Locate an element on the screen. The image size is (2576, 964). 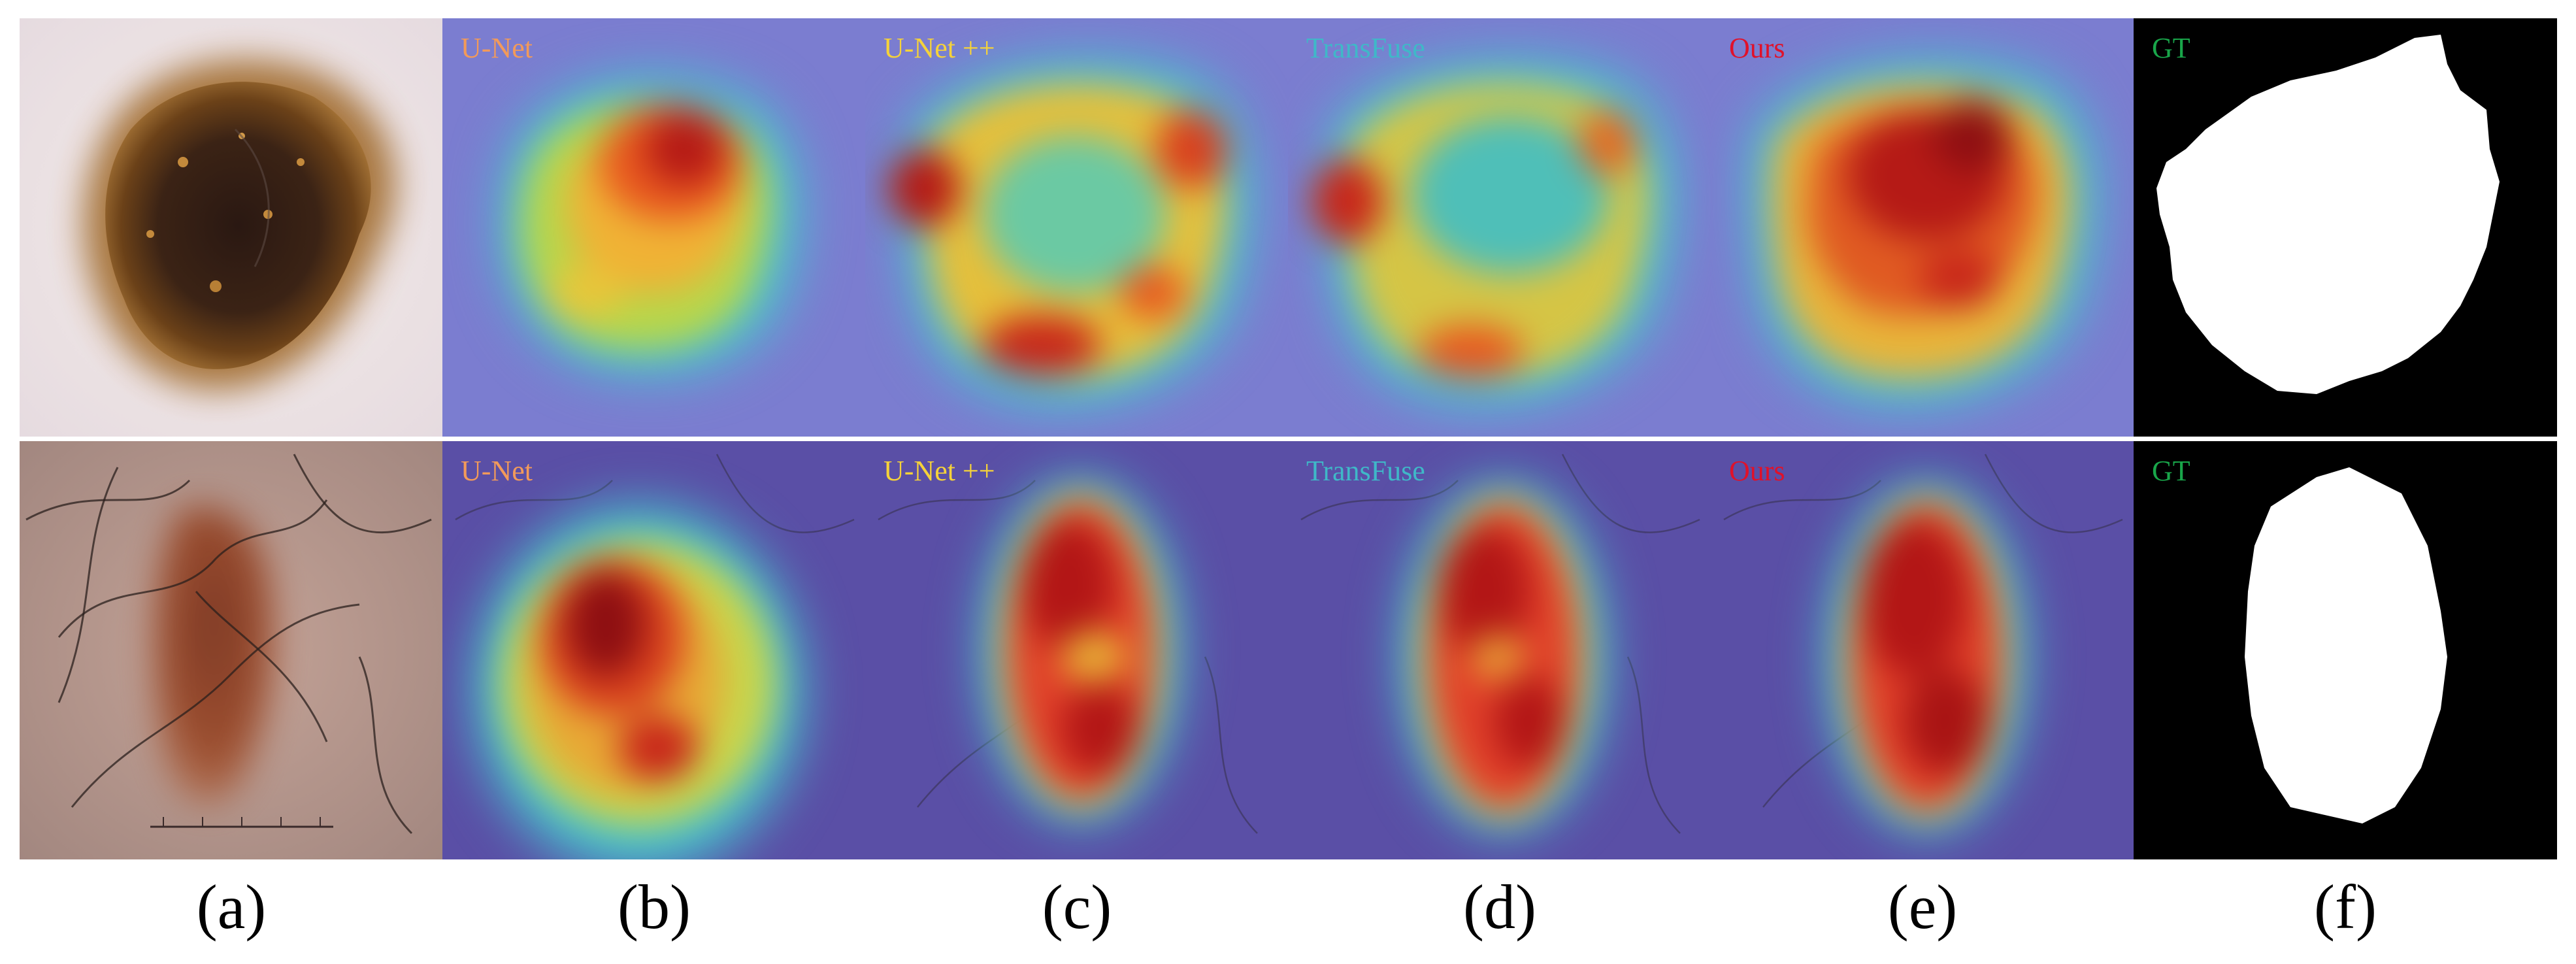
row1-ours-heatmap: Ours is located at coordinates (1922, 227).